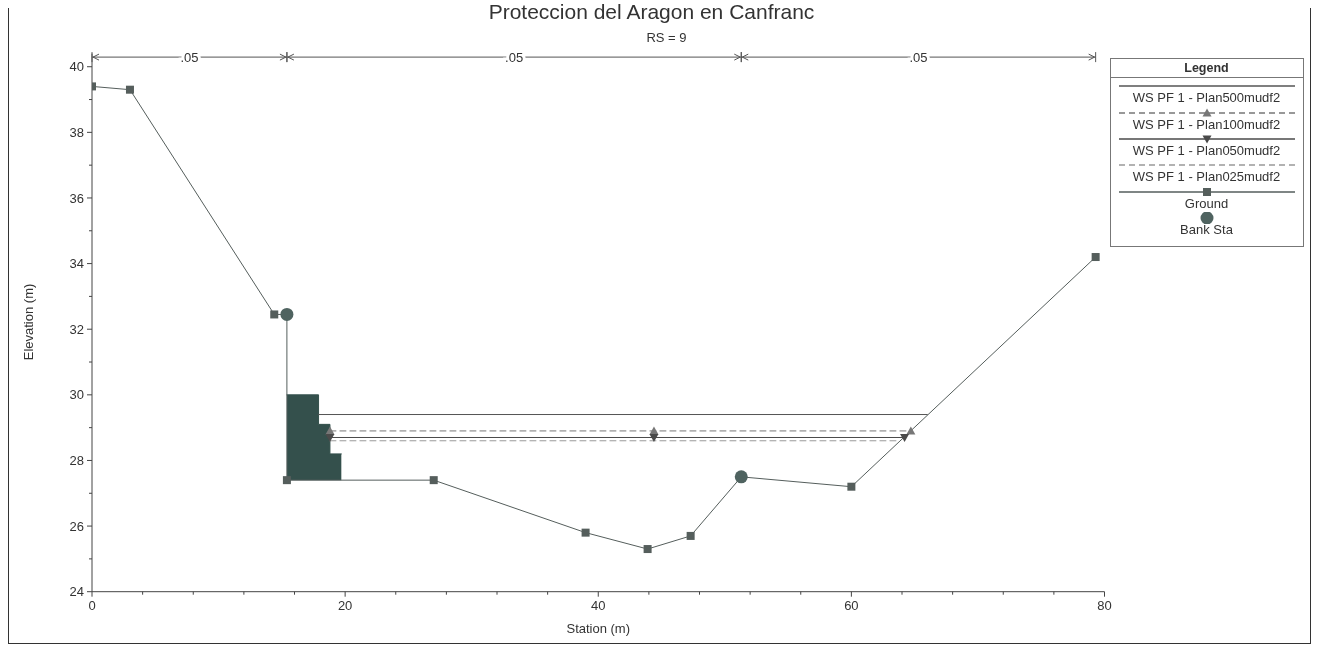 The image size is (1321, 653). What do you see at coordinates (92, 606) in the screenshot?
I see `x-tick-label: 0` at bounding box center [92, 606].